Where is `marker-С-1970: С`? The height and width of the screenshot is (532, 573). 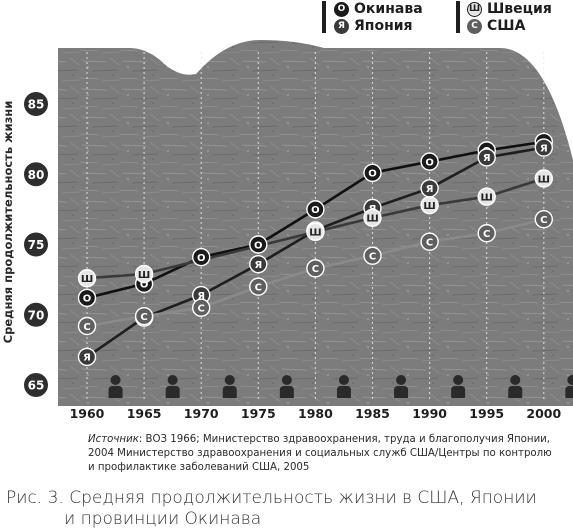
marker-С-1970: С is located at coordinates (201, 307).